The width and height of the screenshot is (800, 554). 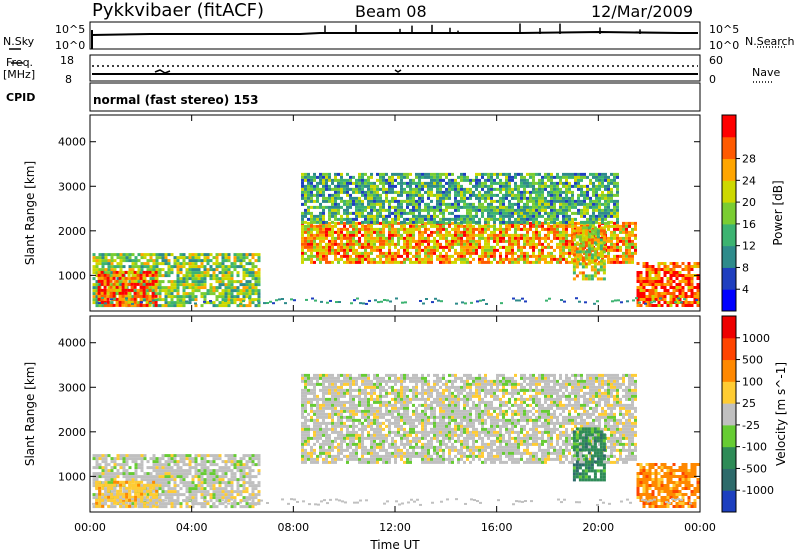 I want to click on vel-ytick-label: 1000, so click(x=72, y=476).